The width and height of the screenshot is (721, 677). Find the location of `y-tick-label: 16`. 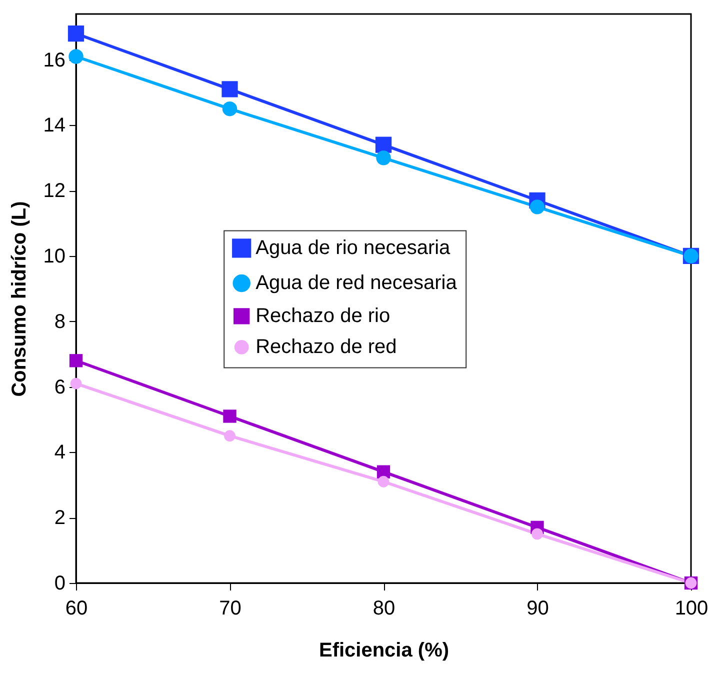

y-tick-label: 16 is located at coordinates (54, 60).